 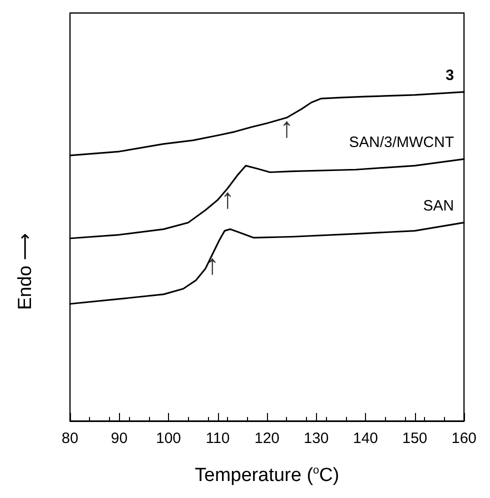 I want to click on x-tick-label: 110, so click(x=218, y=438).